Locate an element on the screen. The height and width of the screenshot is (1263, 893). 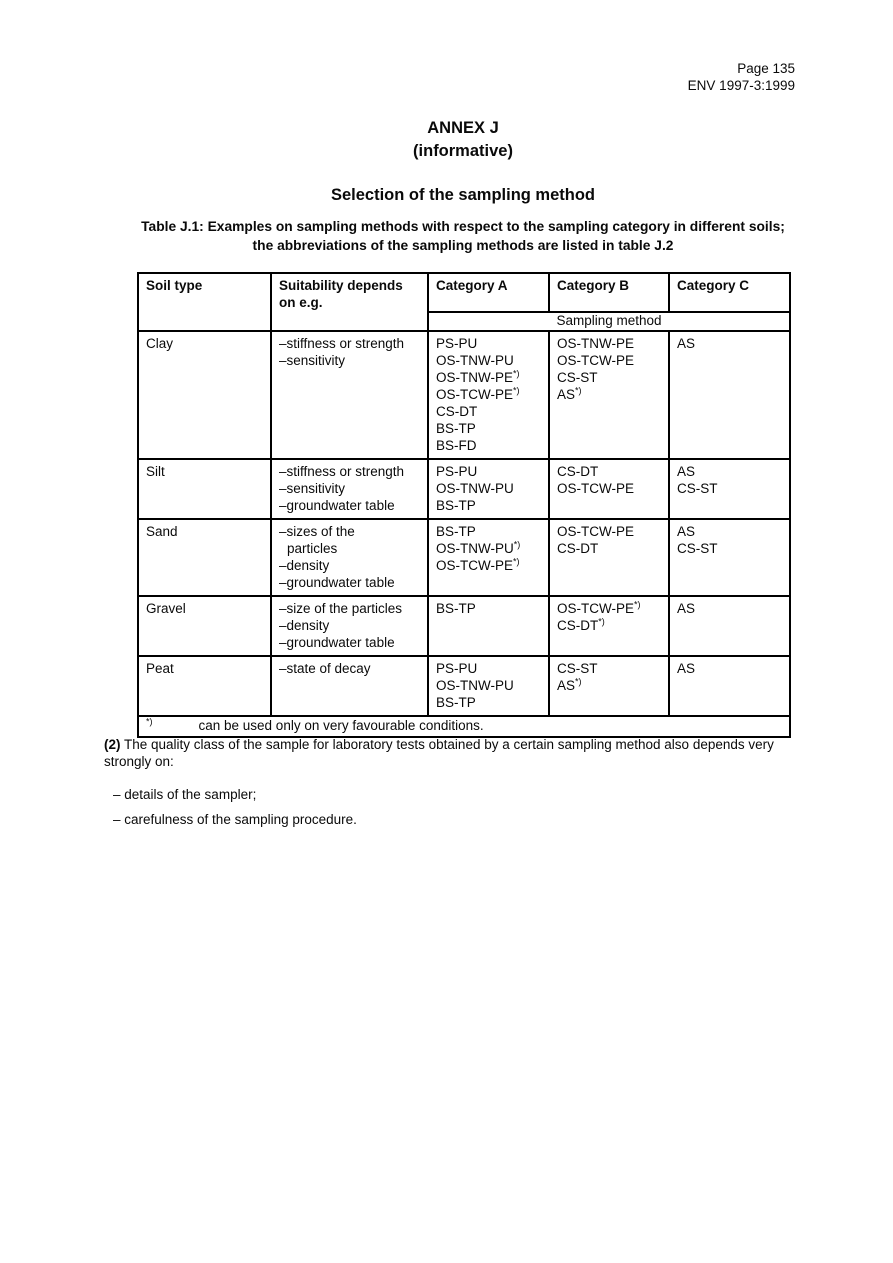
cell-line: Peat is located at coordinates (160, 668).